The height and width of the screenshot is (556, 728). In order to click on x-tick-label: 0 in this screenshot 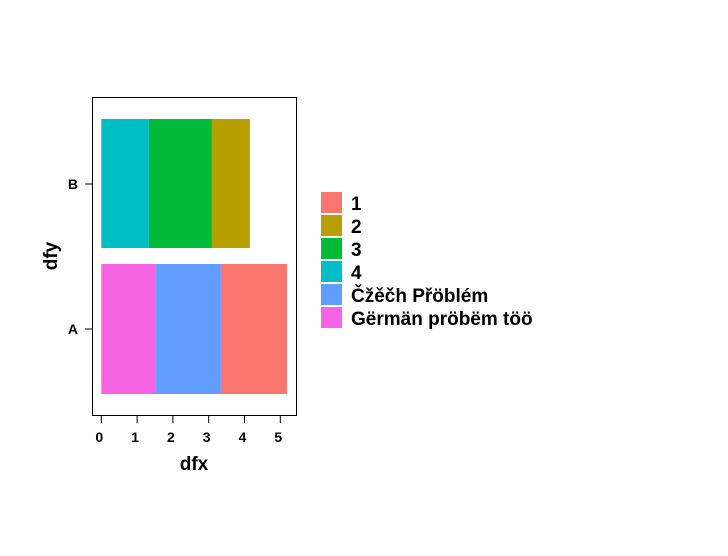, I will do `click(99, 437)`.